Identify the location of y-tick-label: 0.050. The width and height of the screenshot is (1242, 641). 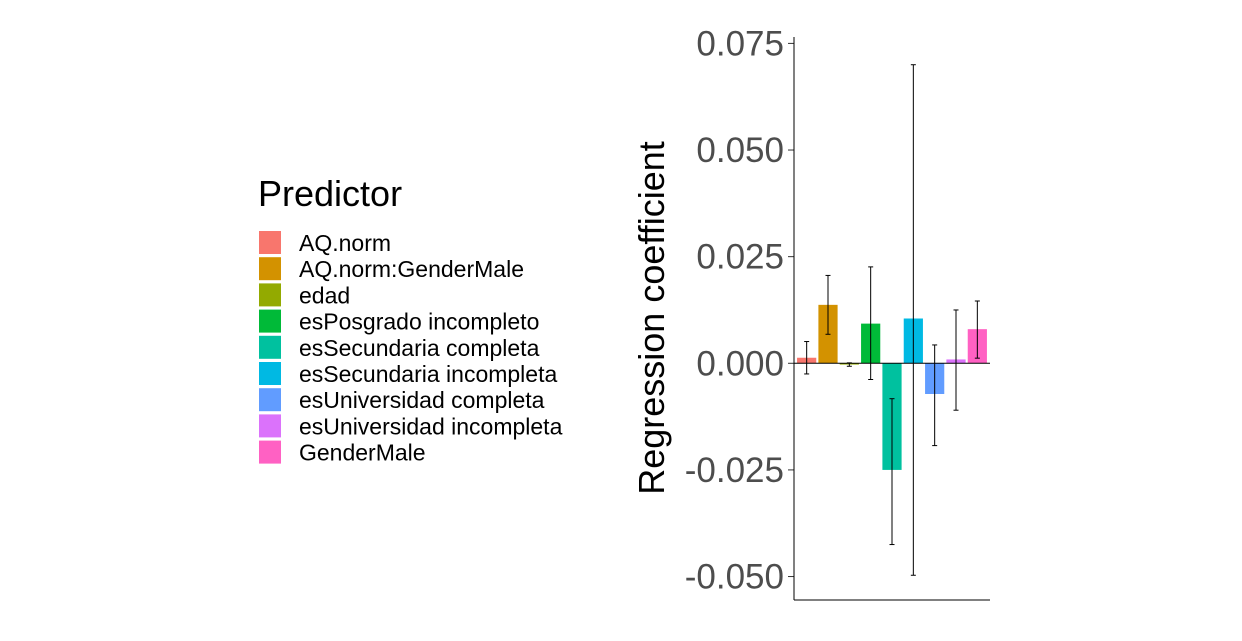
(740, 150).